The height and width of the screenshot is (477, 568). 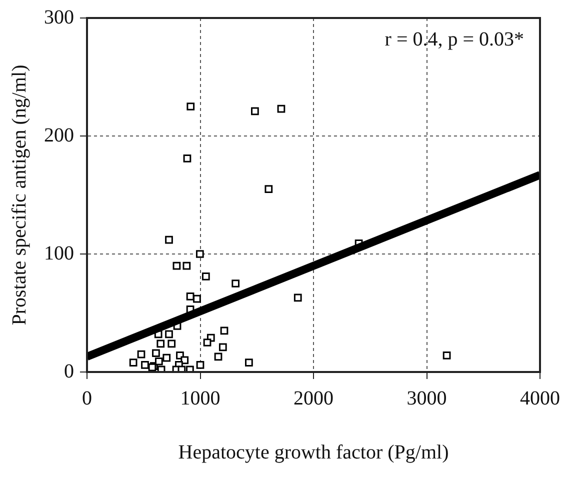 I want to click on y-tick-label: 0, so click(x=69, y=371).